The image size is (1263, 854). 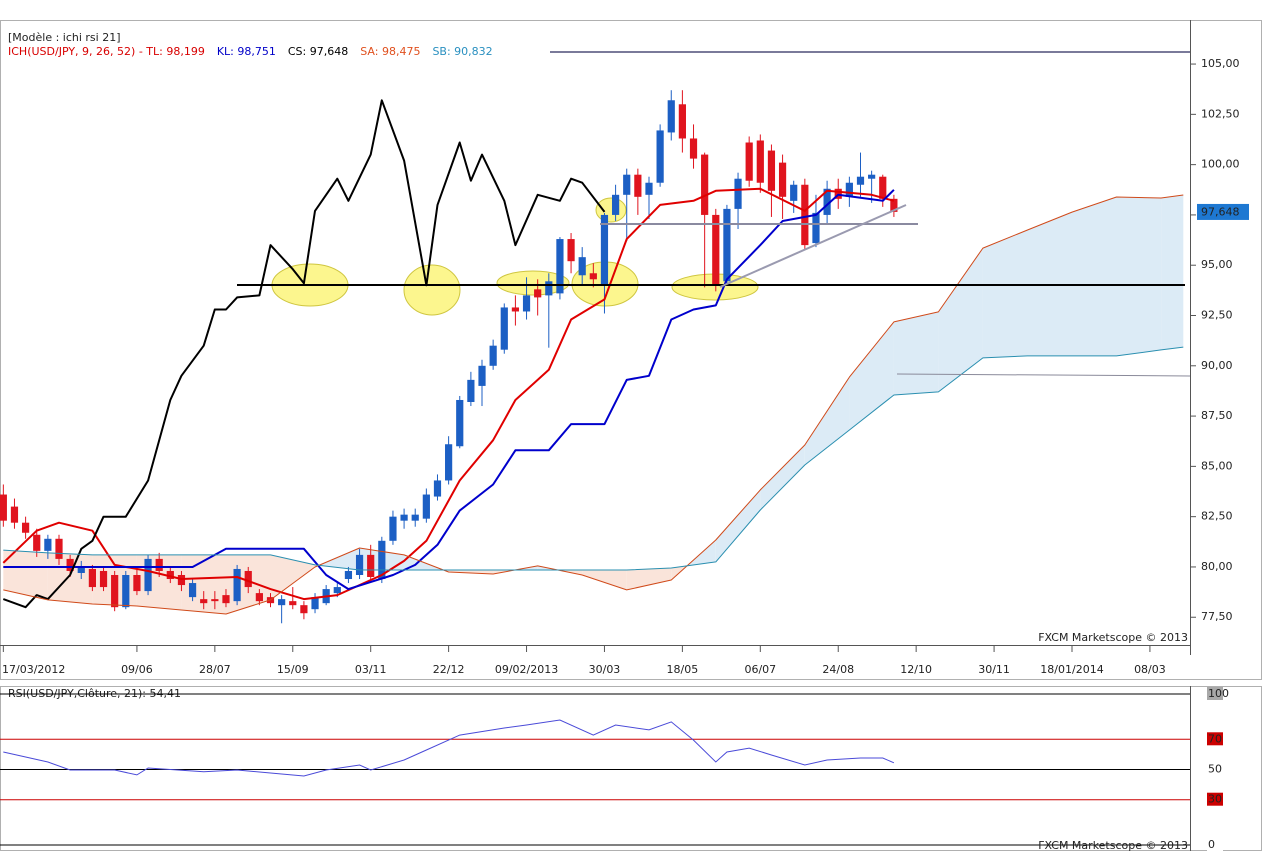 What do you see at coordinates (371, 669) in the screenshot?
I see `x-tick-label: 03/11` at bounding box center [371, 669].